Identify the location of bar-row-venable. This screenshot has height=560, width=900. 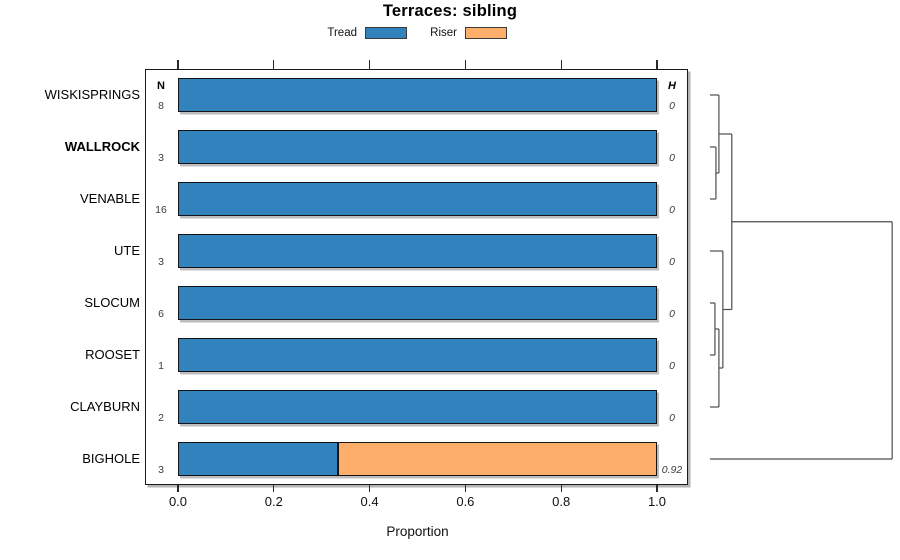
(417, 199).